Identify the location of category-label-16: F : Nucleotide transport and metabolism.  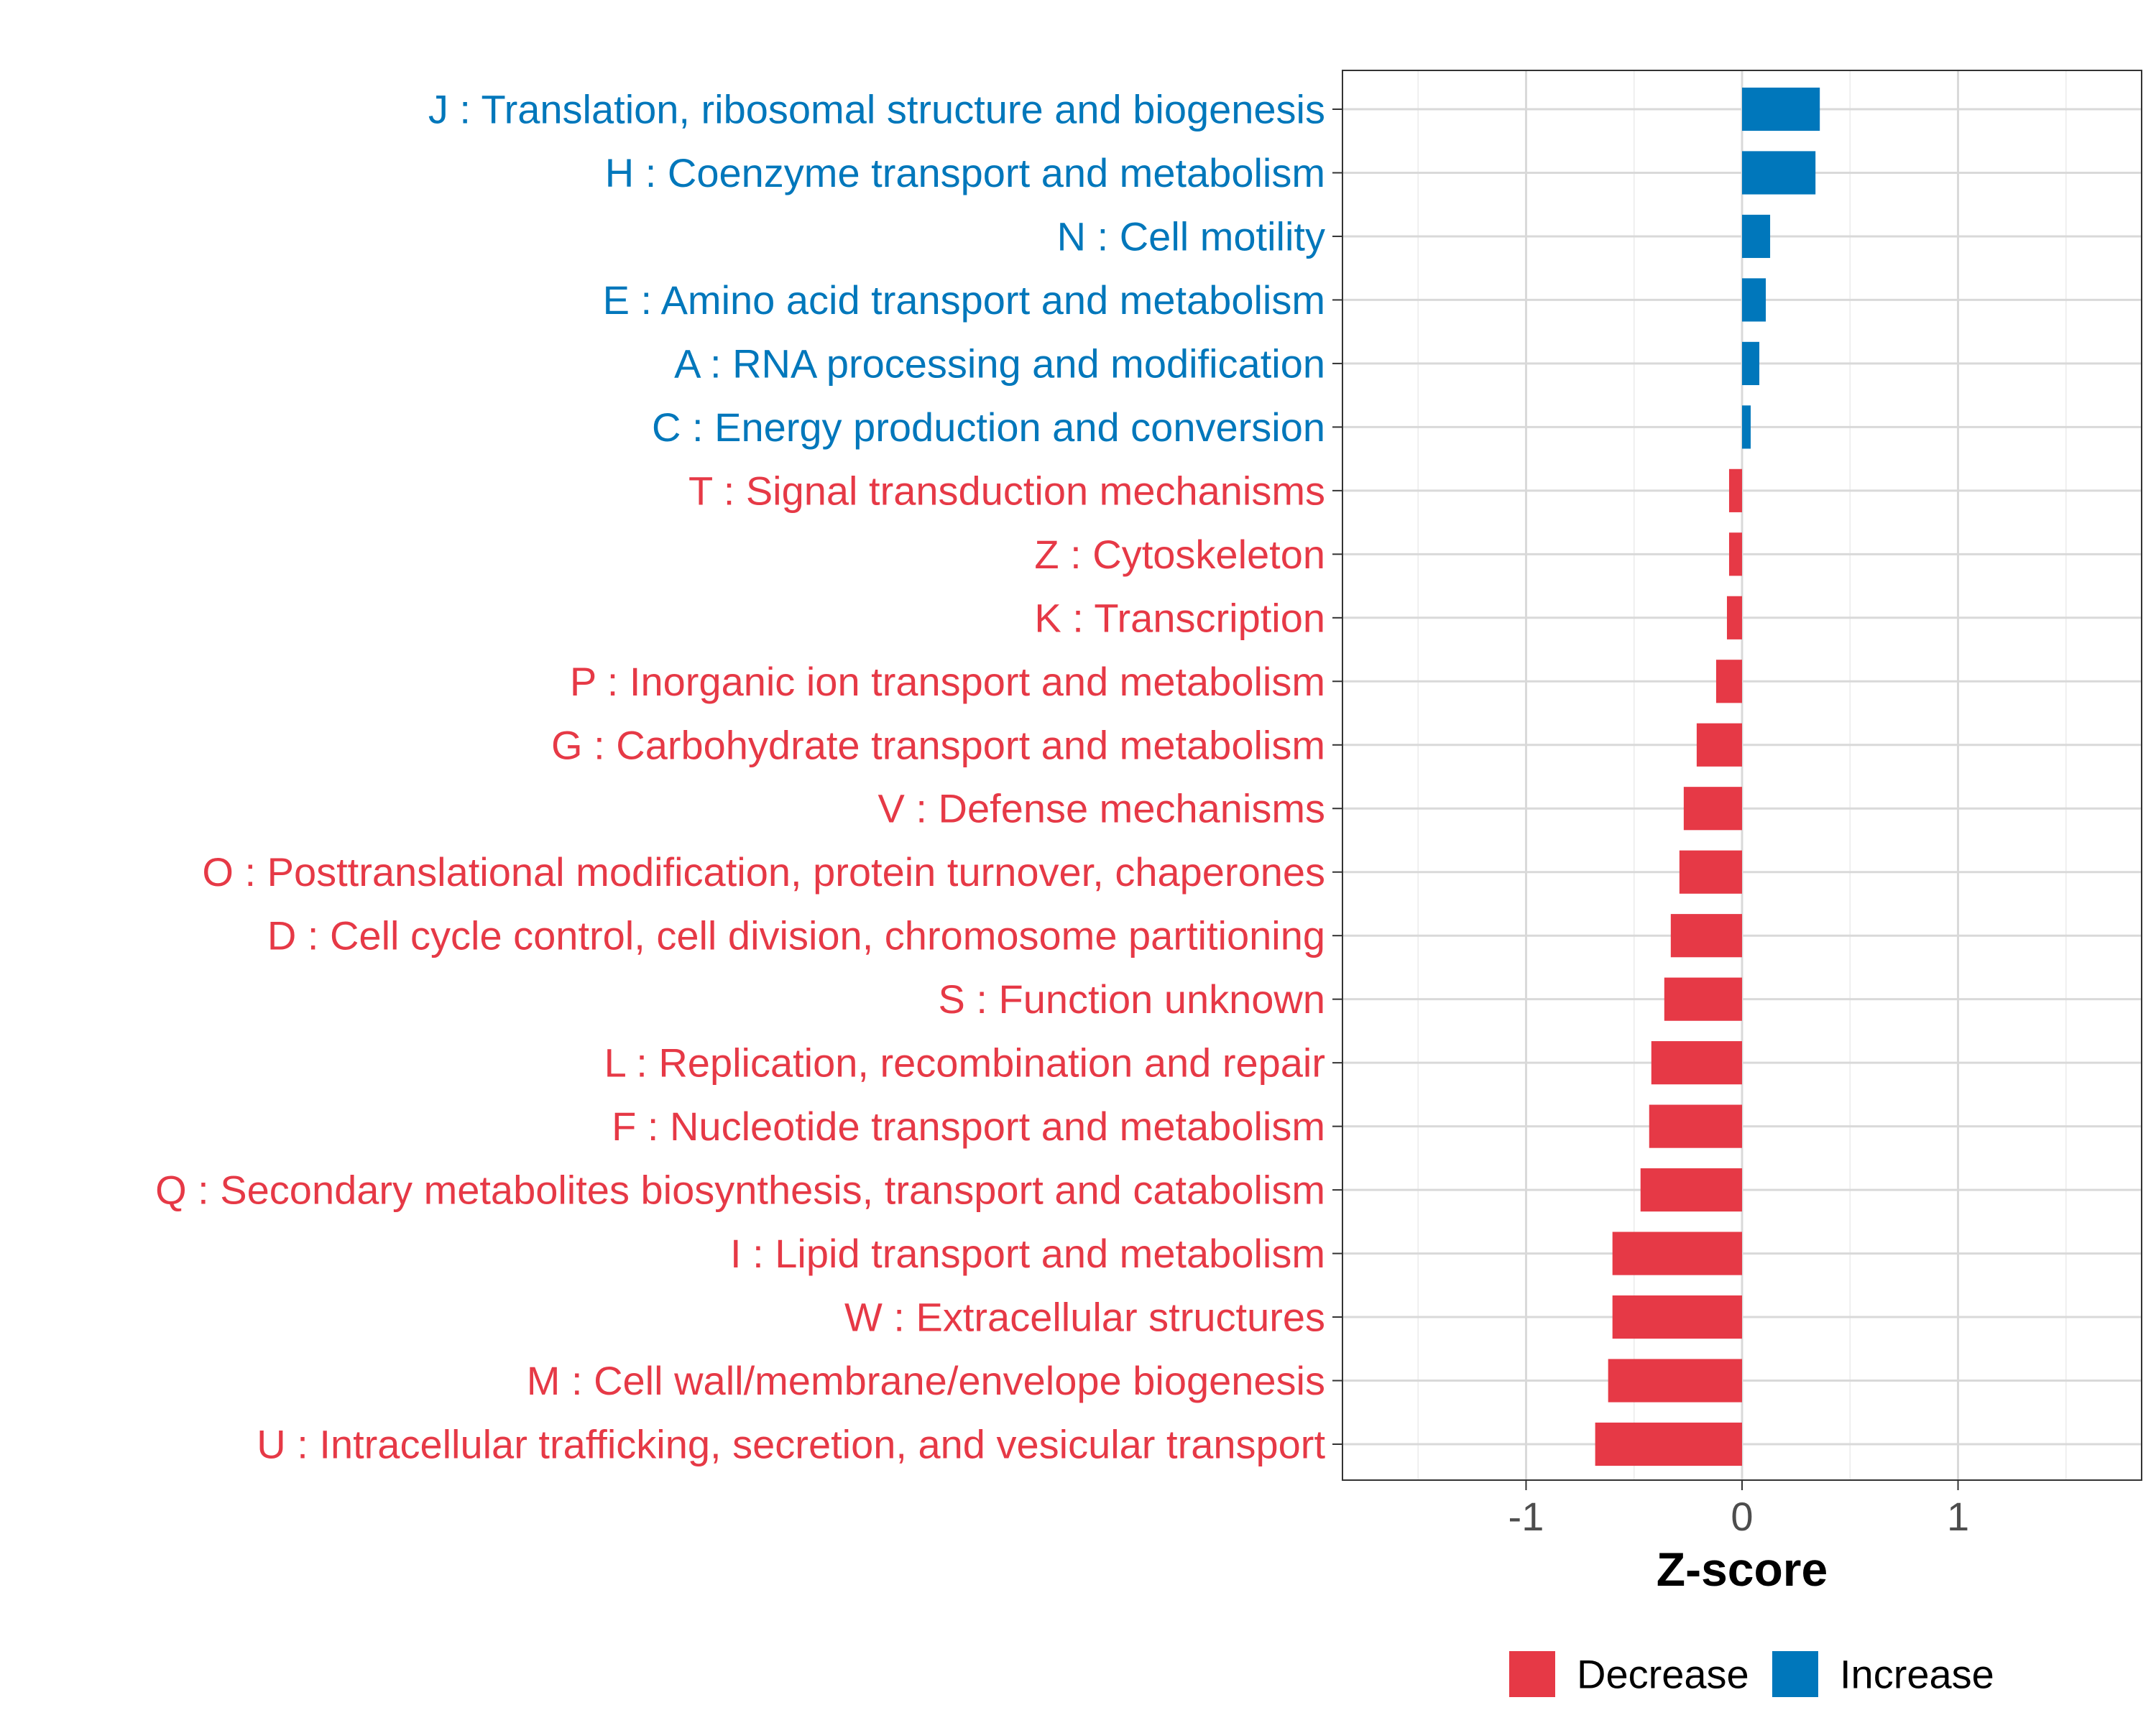
(968, 1127).